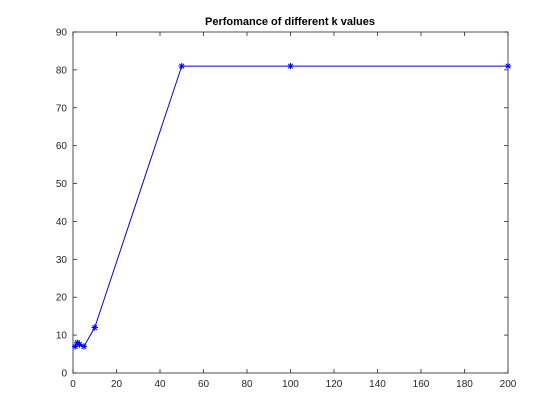  Describe the element at coordinates (73, 384) in the screenshot. I see `x-tick-label: 0` at that location.